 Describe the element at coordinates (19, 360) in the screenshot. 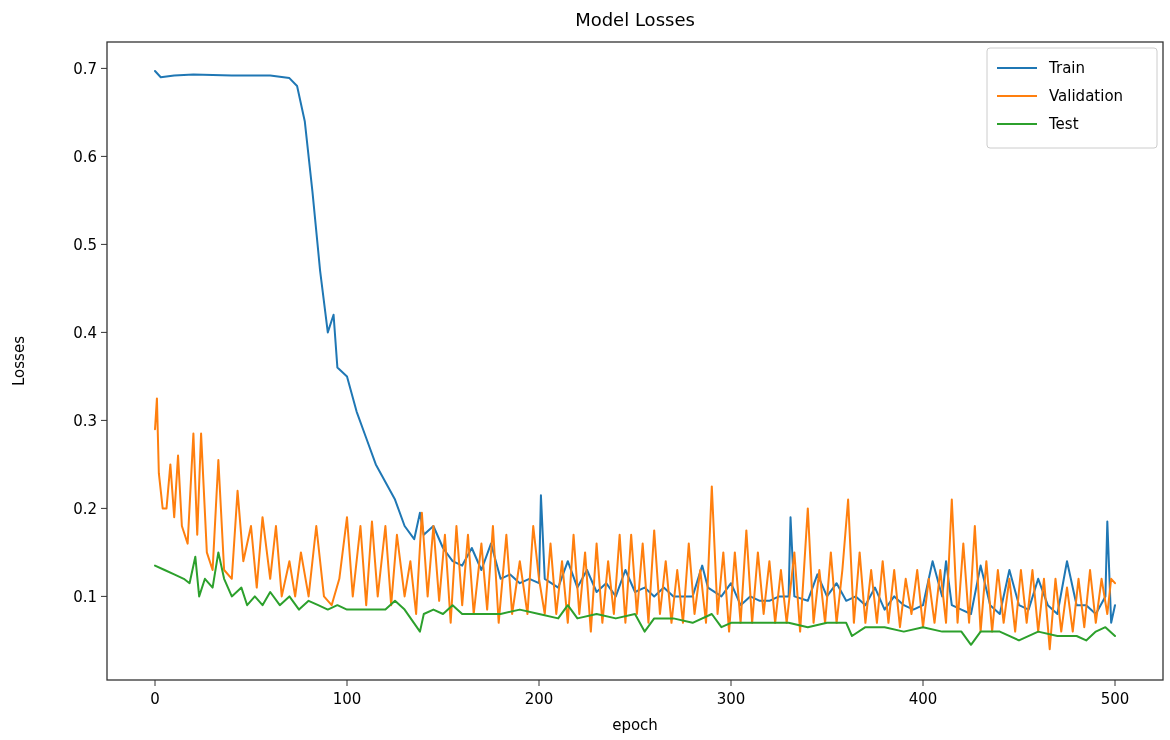

I see `y-axis-title: Losses` at that location.